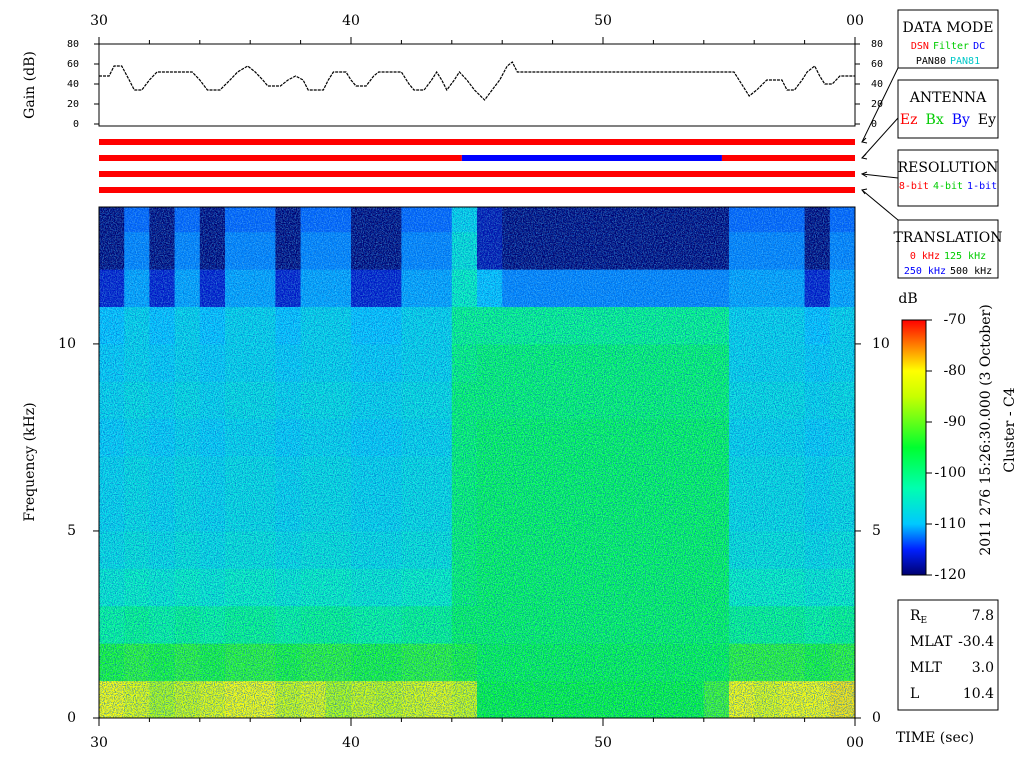 The width and height of the screenshot is (1024, 768). I want to click on panel-item: Ez, so click(909, 120).